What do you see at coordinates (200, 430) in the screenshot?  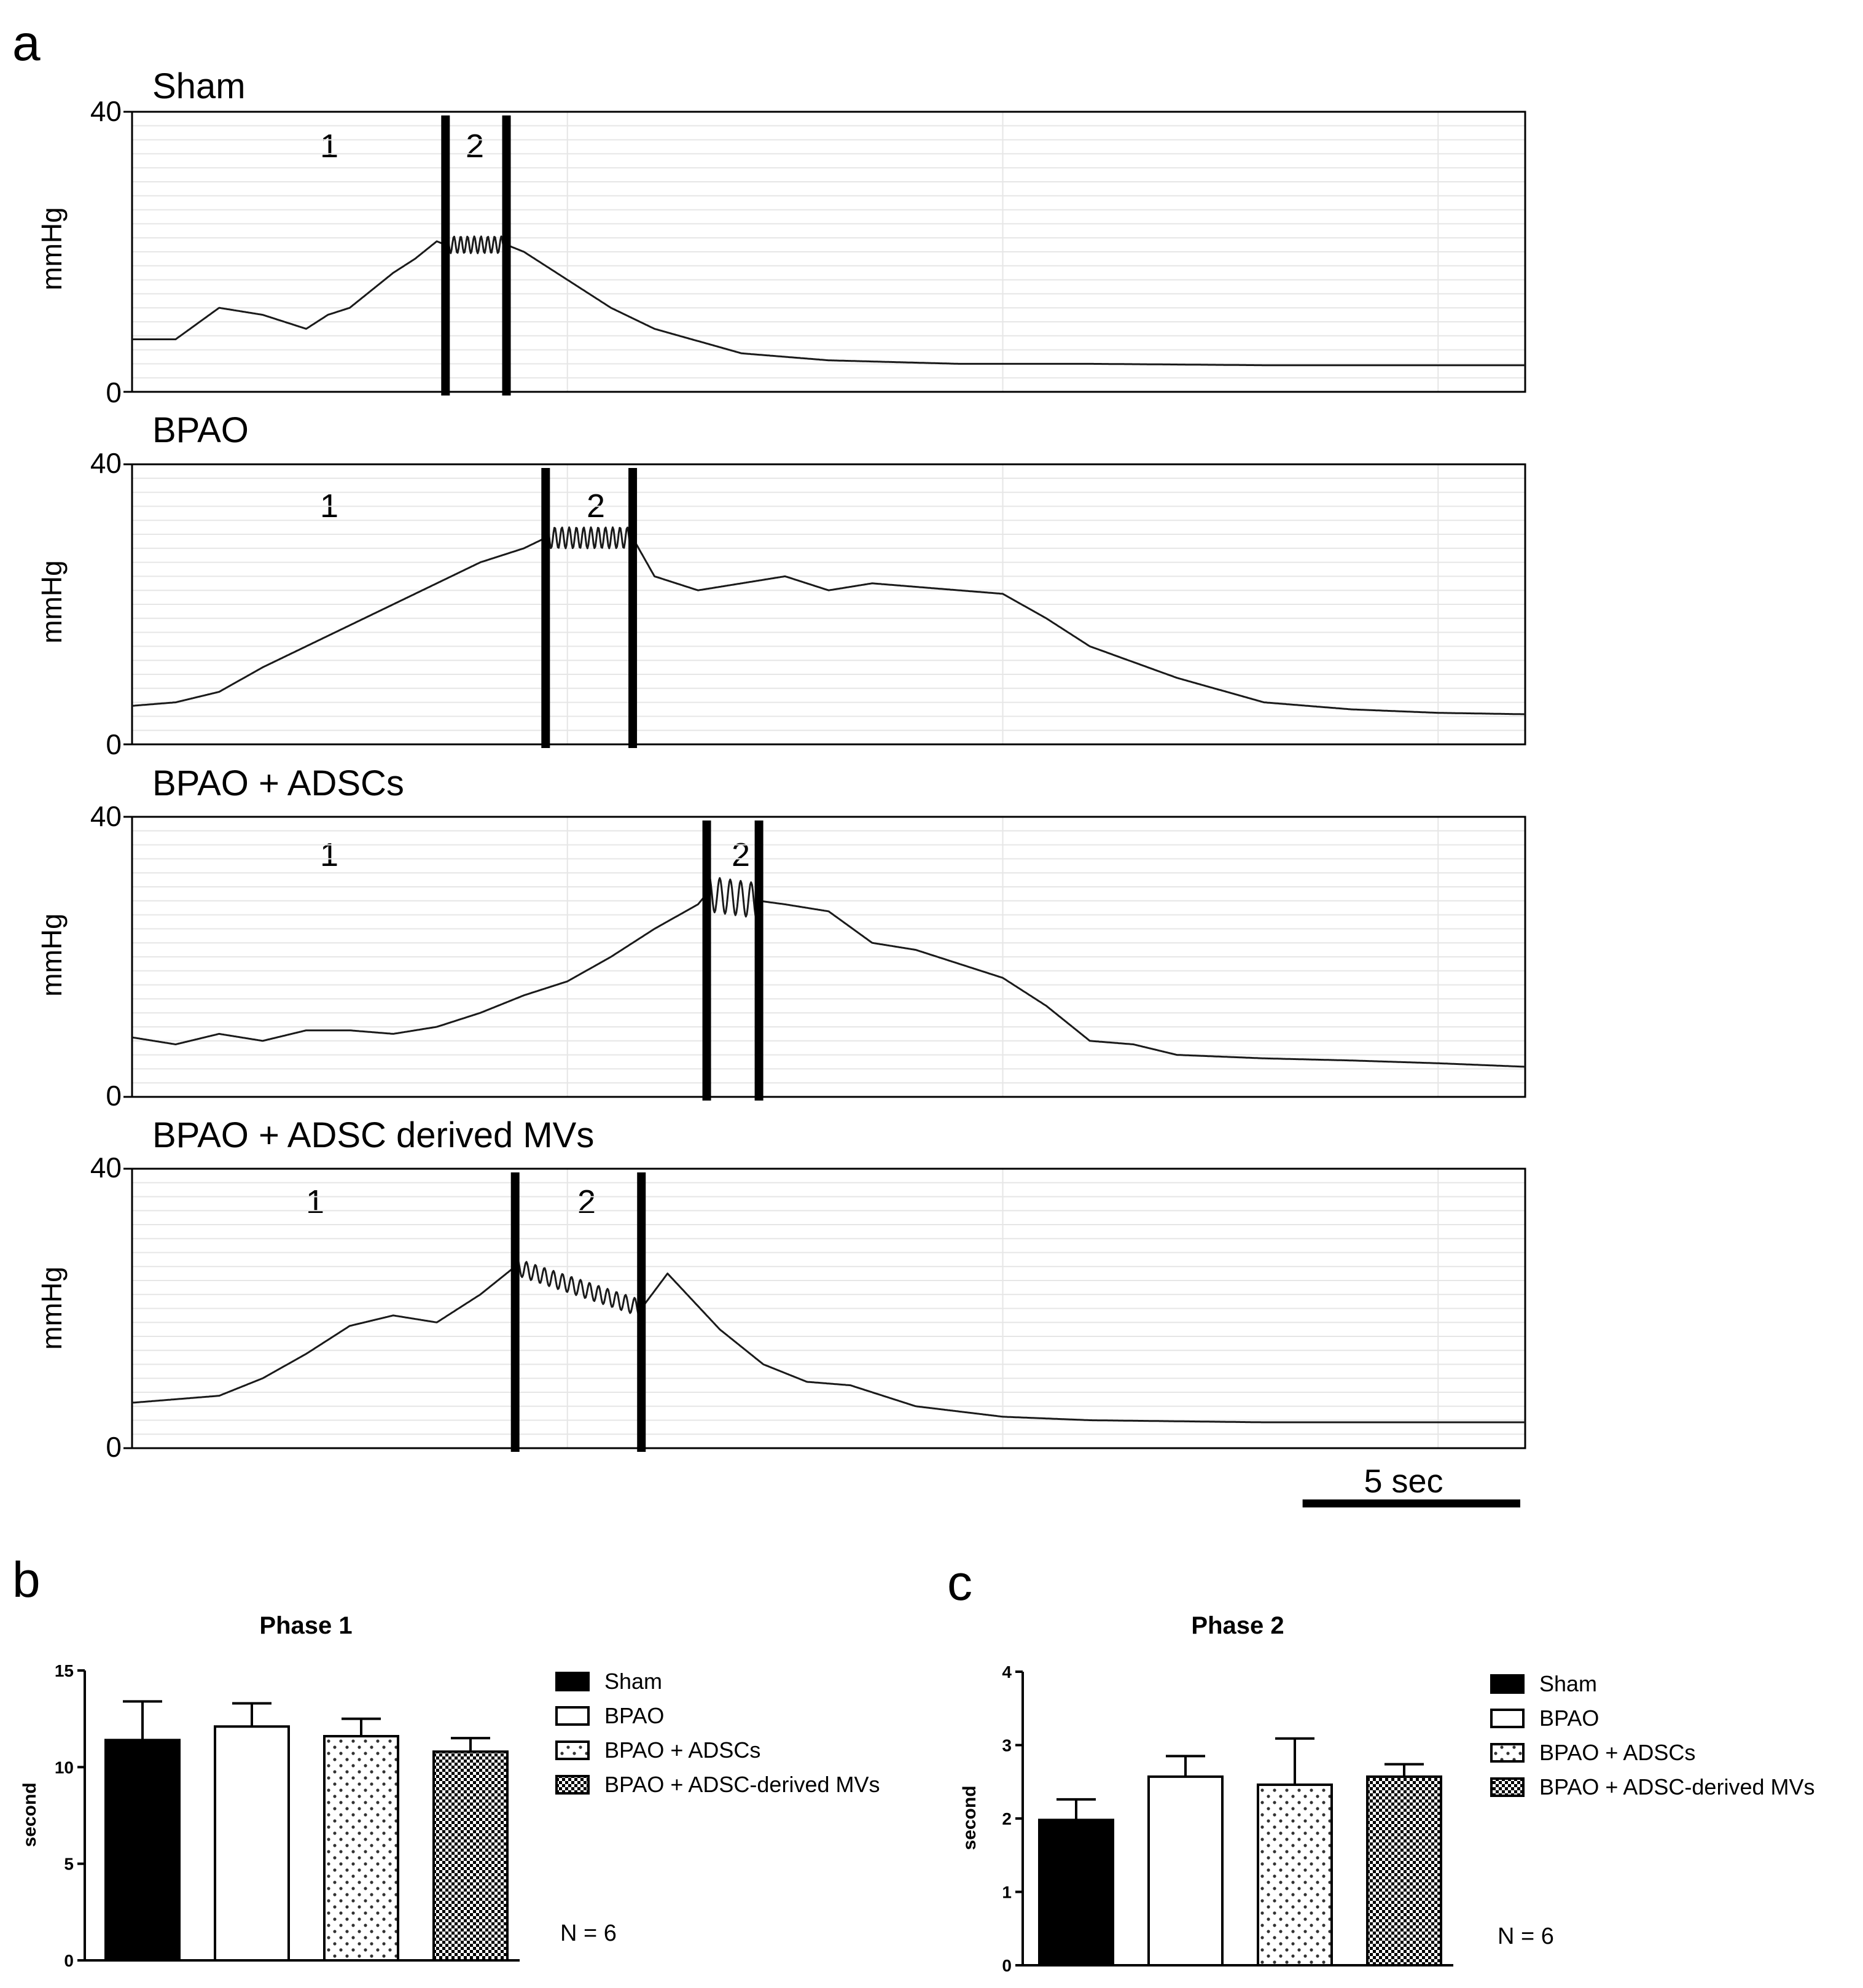 I see `trace-title: BPAO` at bounding box center [200, 430].